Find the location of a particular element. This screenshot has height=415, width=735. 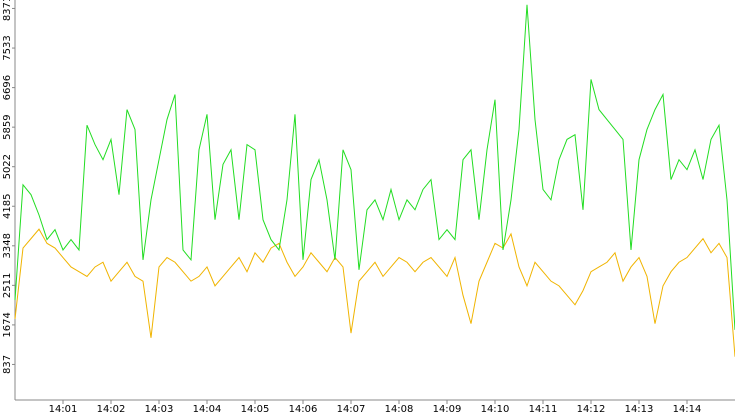

x-tick-label: 14:08 is located at coordinates (399, 409).